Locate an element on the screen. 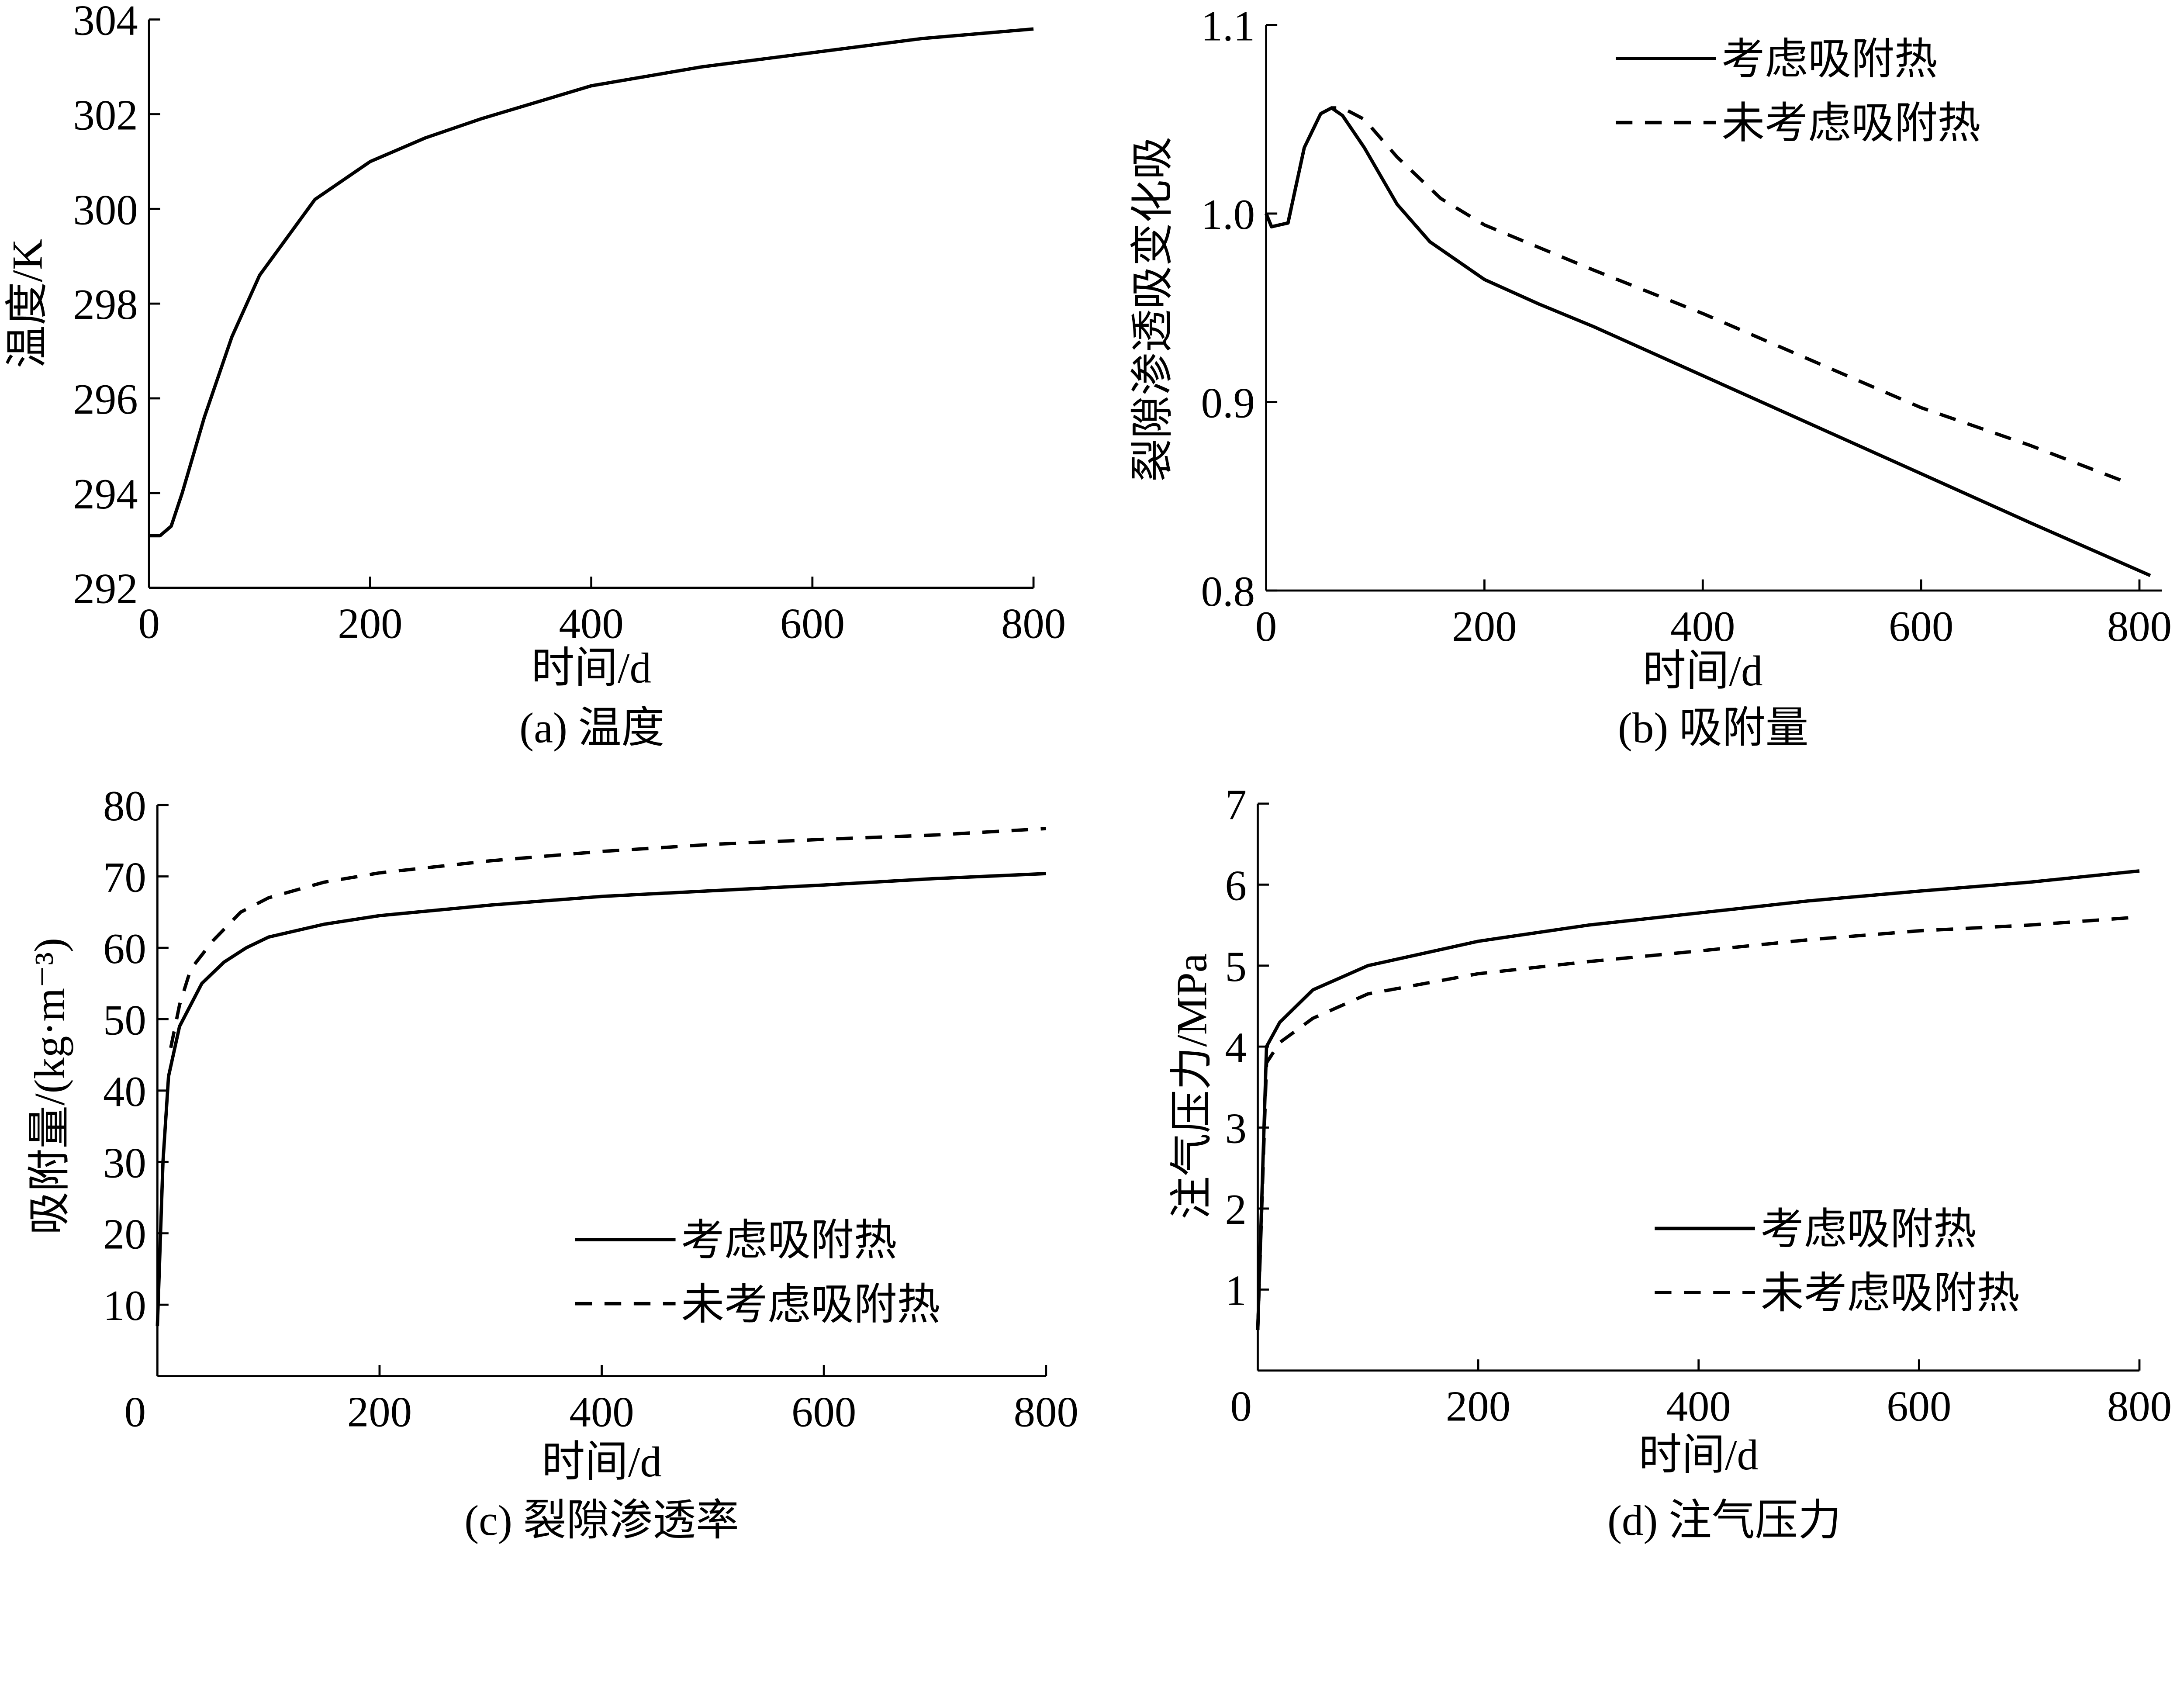 This screenshot has height=1686, width=2184. y-tick-label: 7 is located at coordinates (1236, 805).